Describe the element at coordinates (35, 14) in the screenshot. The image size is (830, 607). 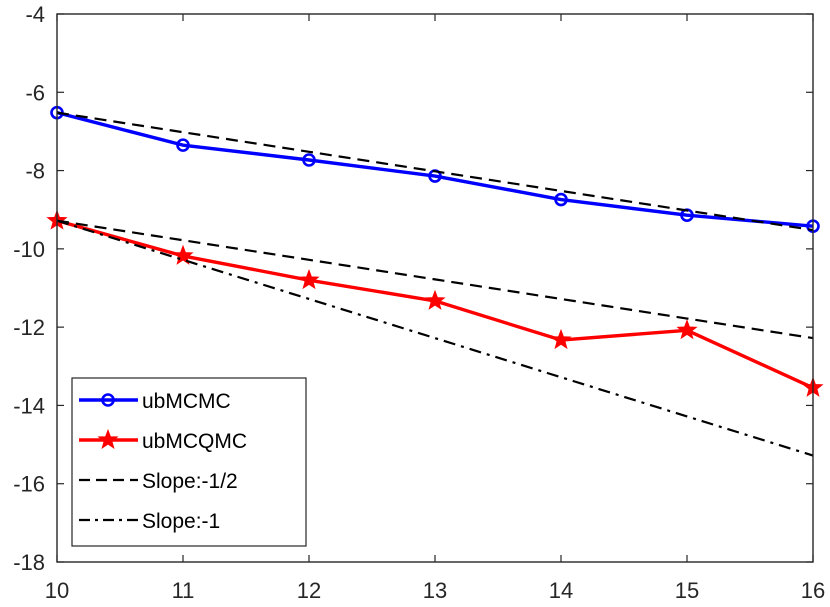
I see `y-tick-label: -4` at that location.